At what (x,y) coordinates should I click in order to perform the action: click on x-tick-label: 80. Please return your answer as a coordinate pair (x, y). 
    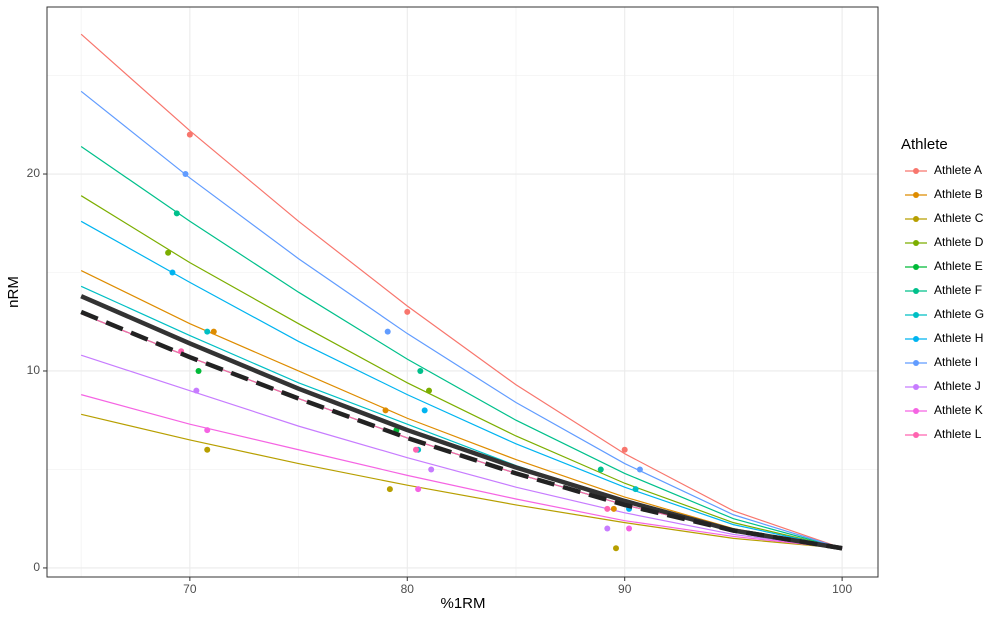
    Looking at the image, I should click on (408, 589).